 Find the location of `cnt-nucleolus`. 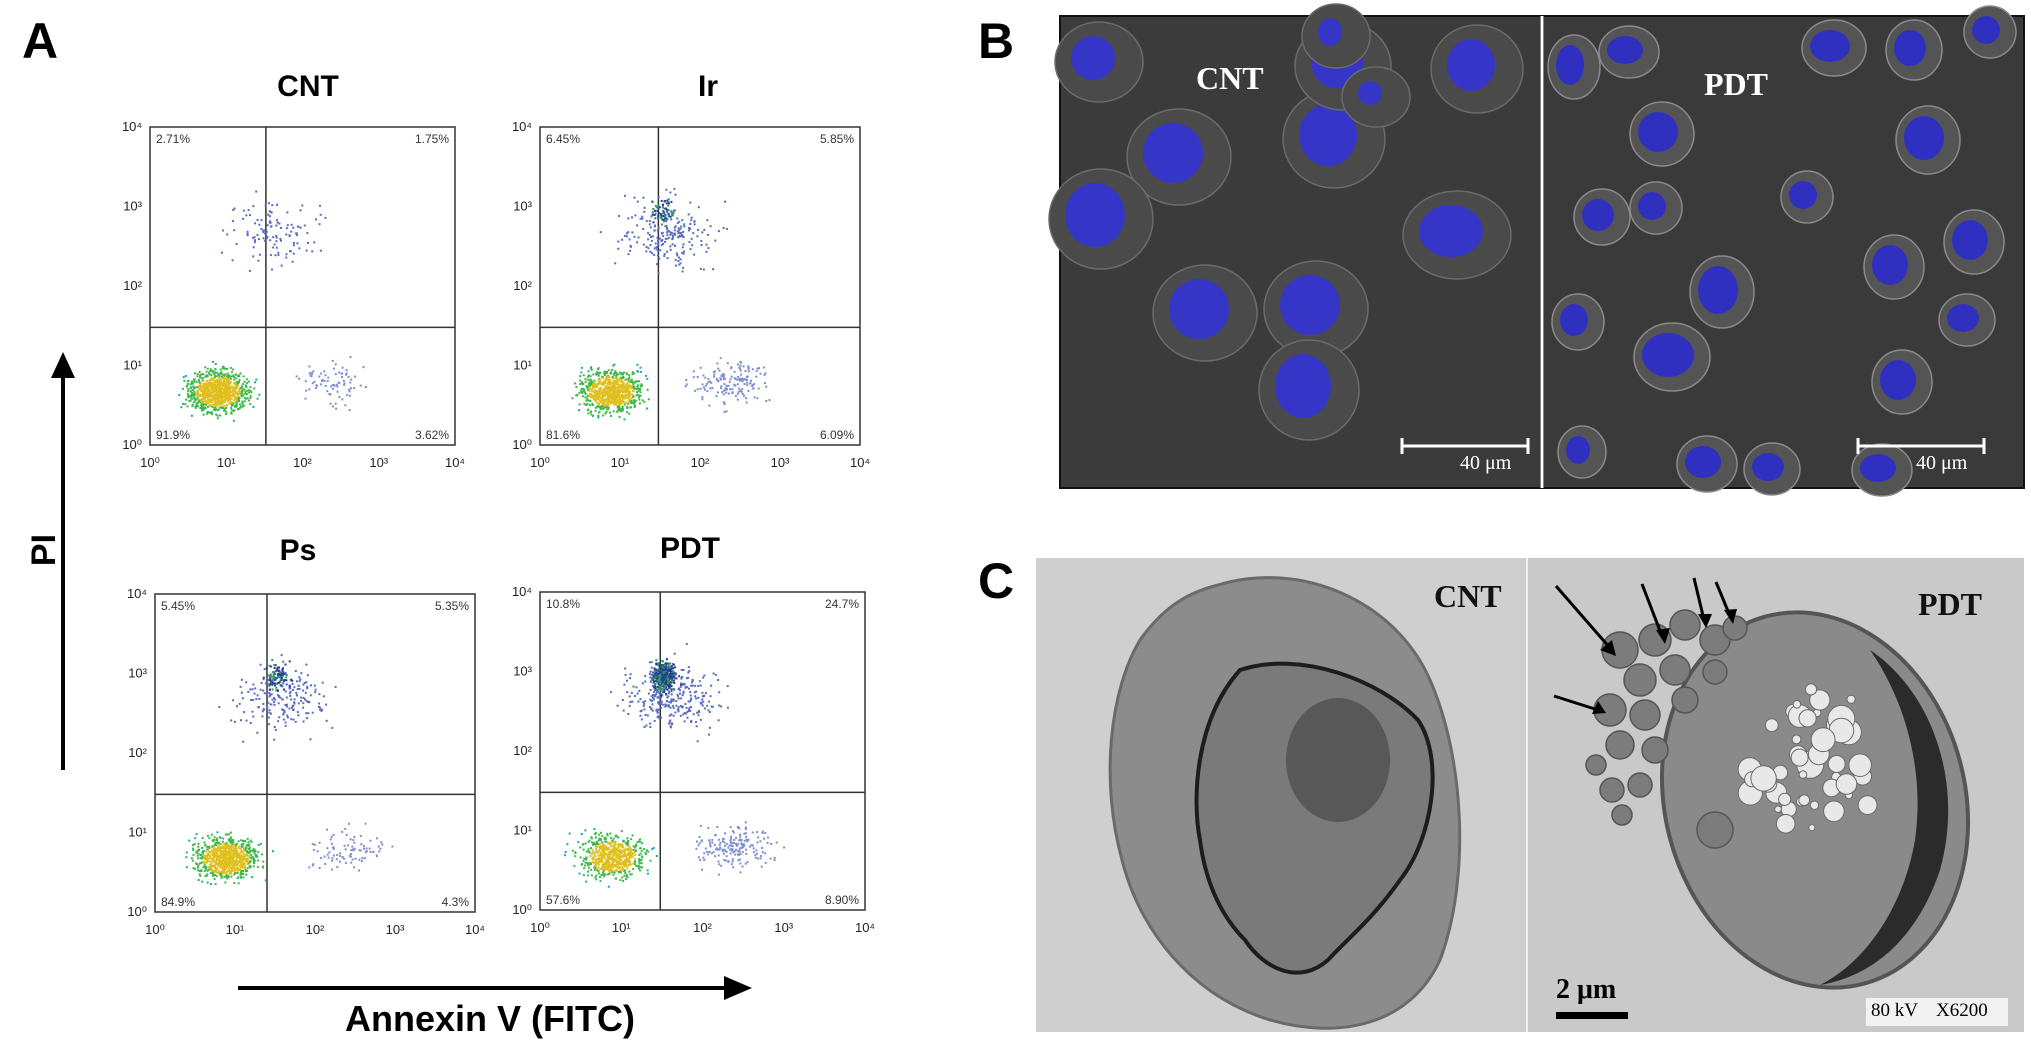

cnt-nucleolus is located at coordinates (1338, 760).